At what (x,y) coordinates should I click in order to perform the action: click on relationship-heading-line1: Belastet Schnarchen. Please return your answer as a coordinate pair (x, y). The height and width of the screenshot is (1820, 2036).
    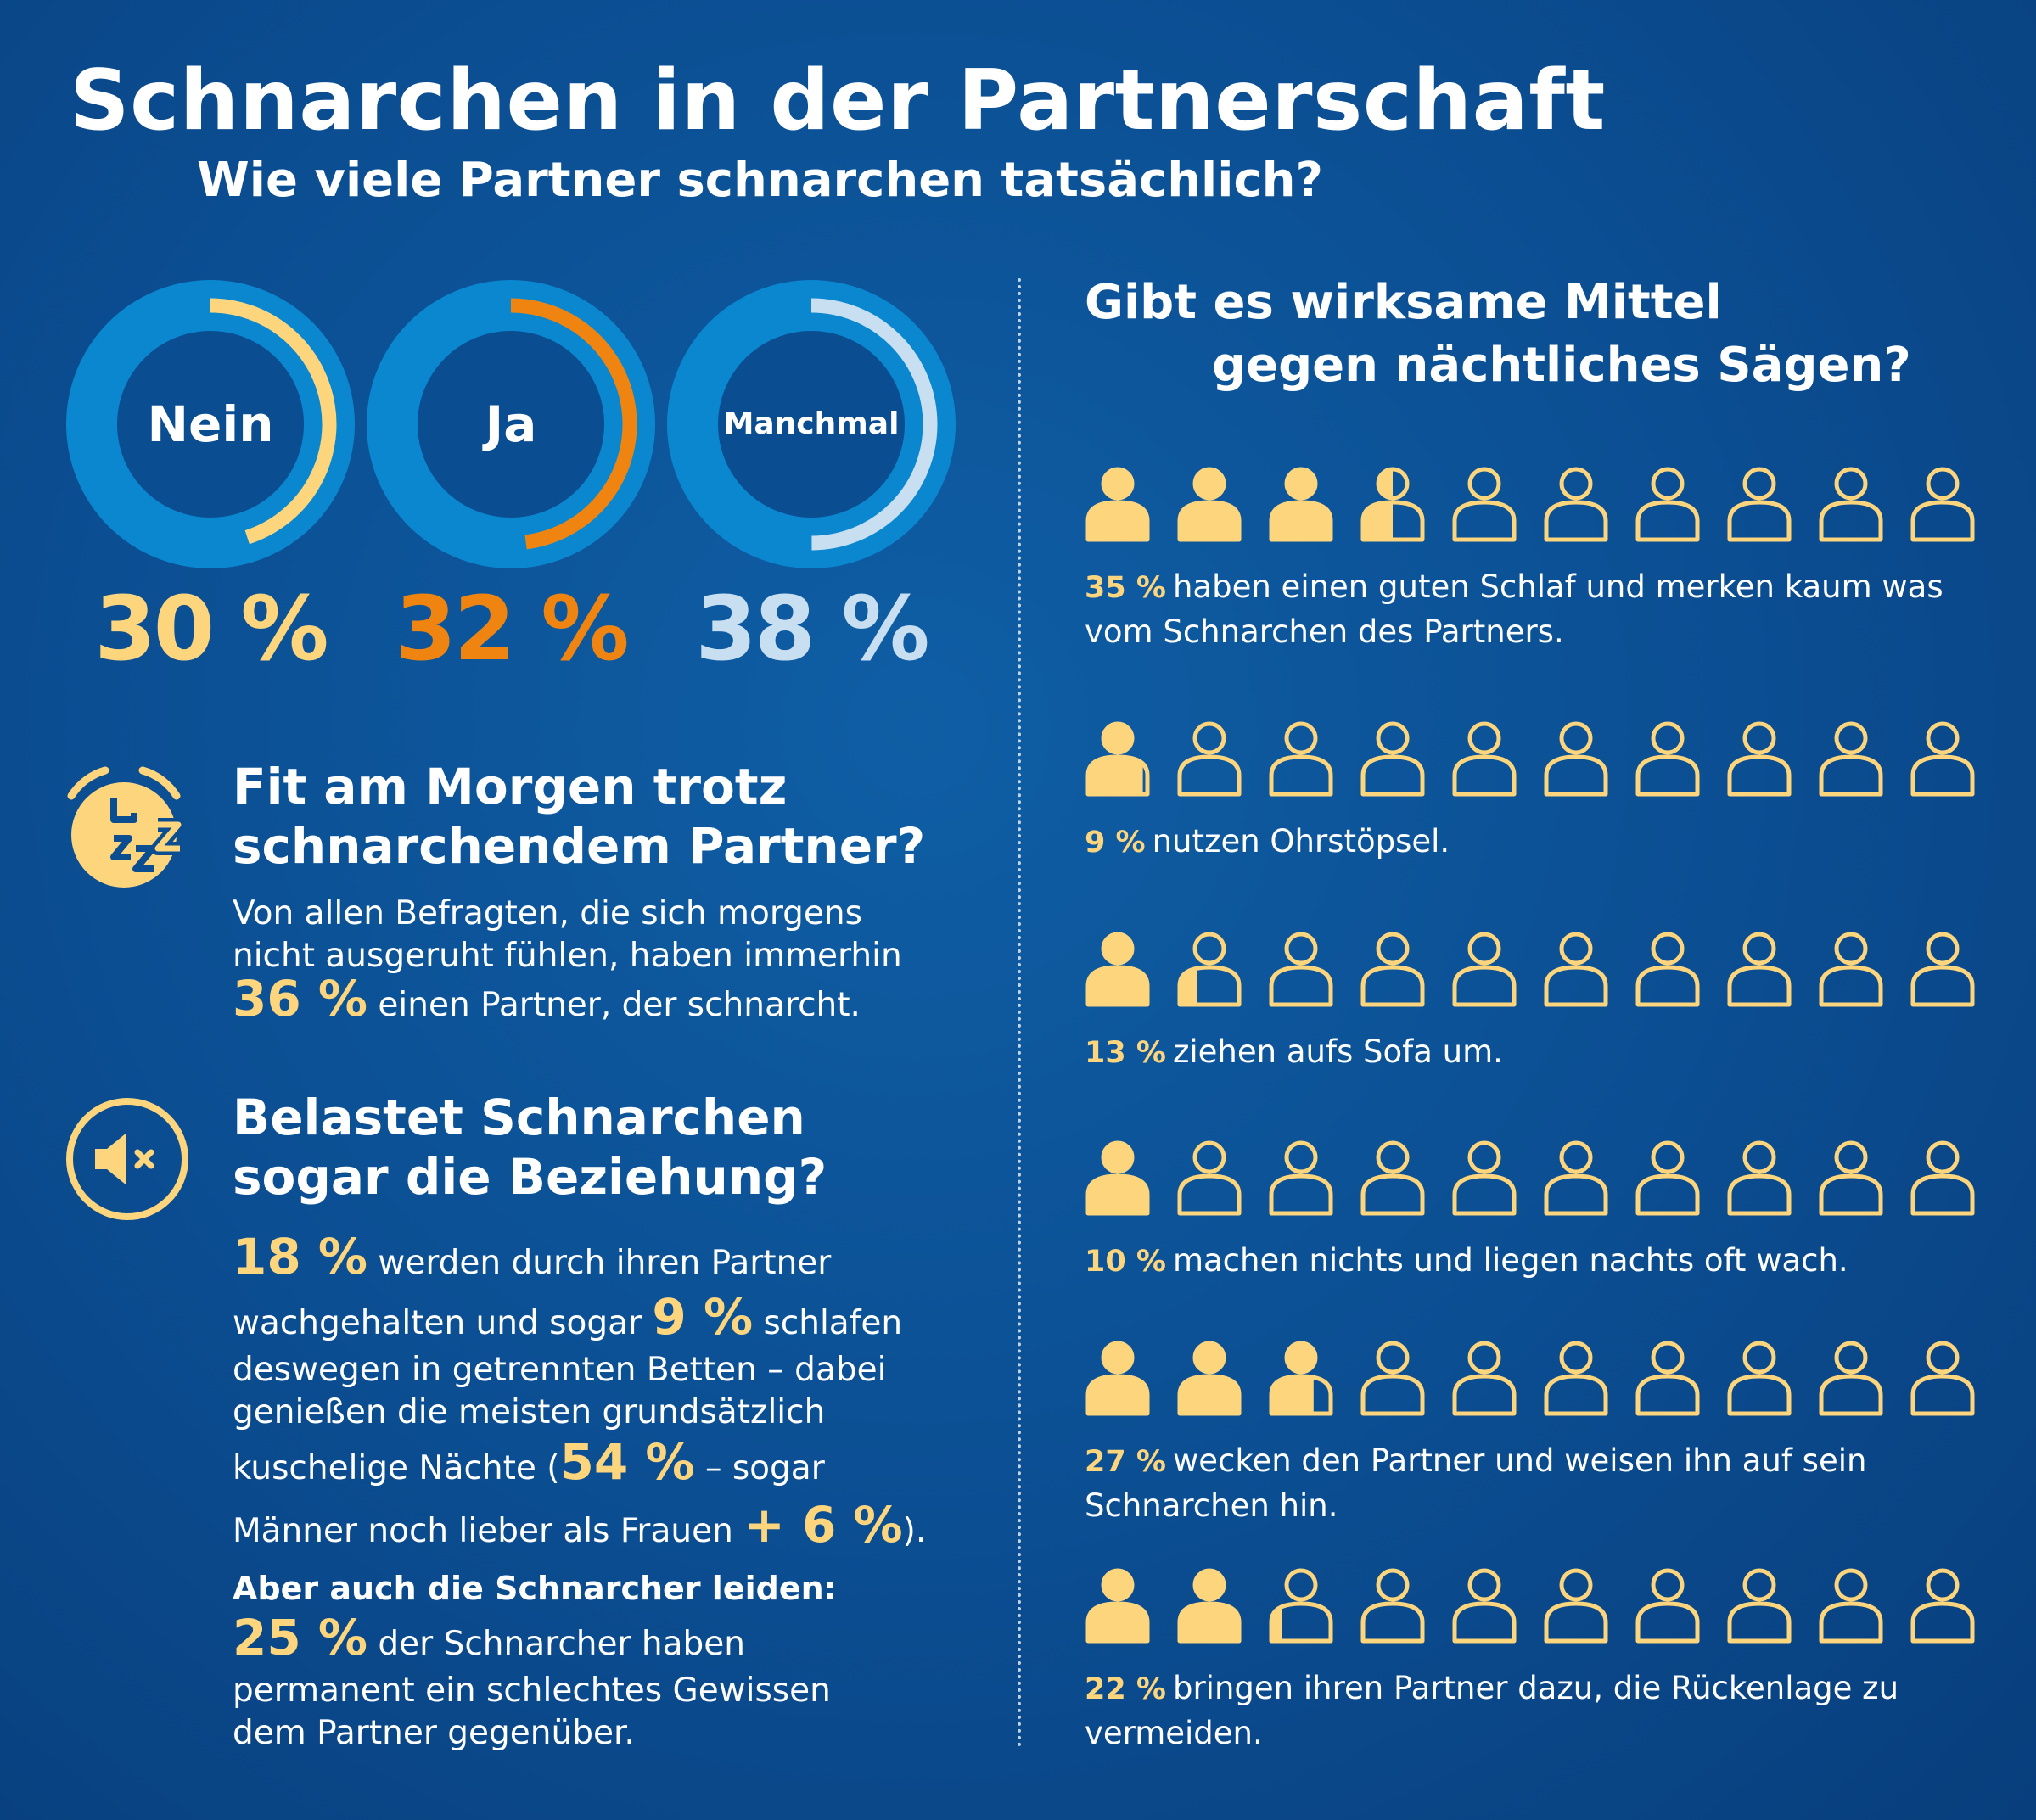
    Looking at the image, I should click on (519, 1118).